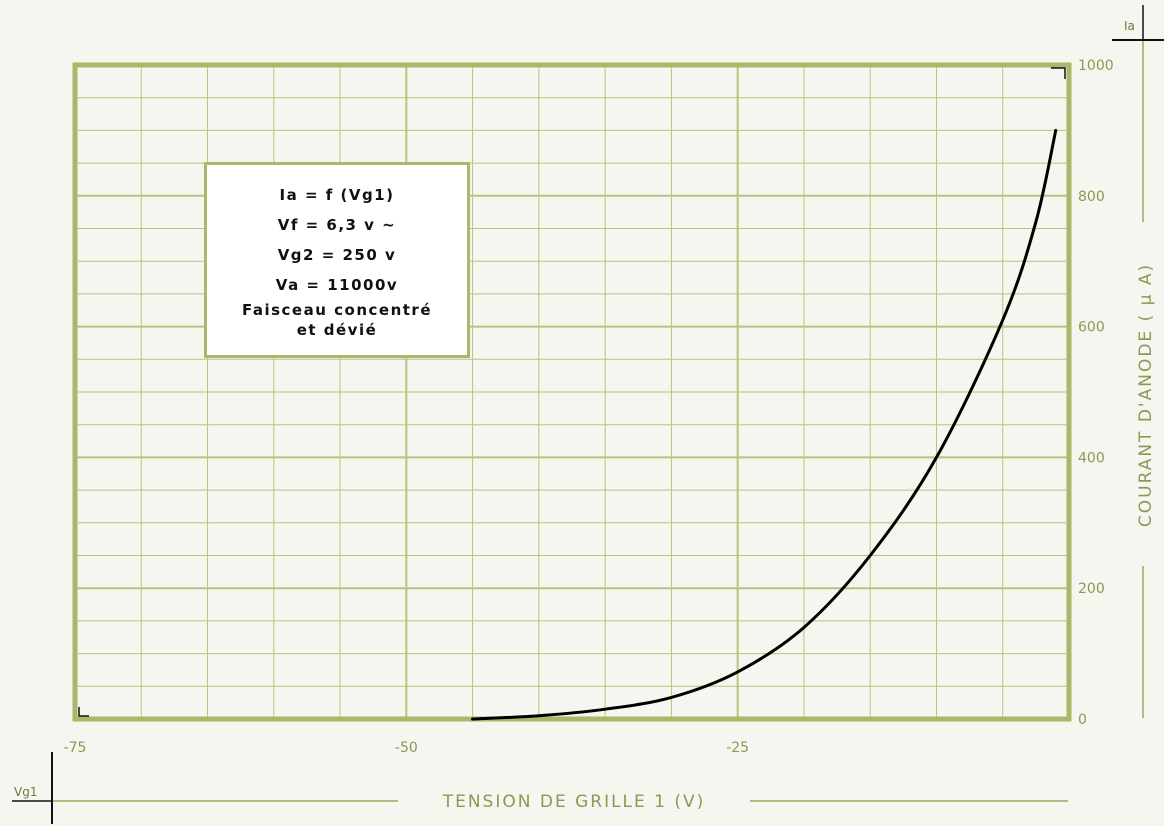  Describe the element at coordinates (337, 285) in the screenshot. I see `legend-line-4: Va = 11000v` at that location.